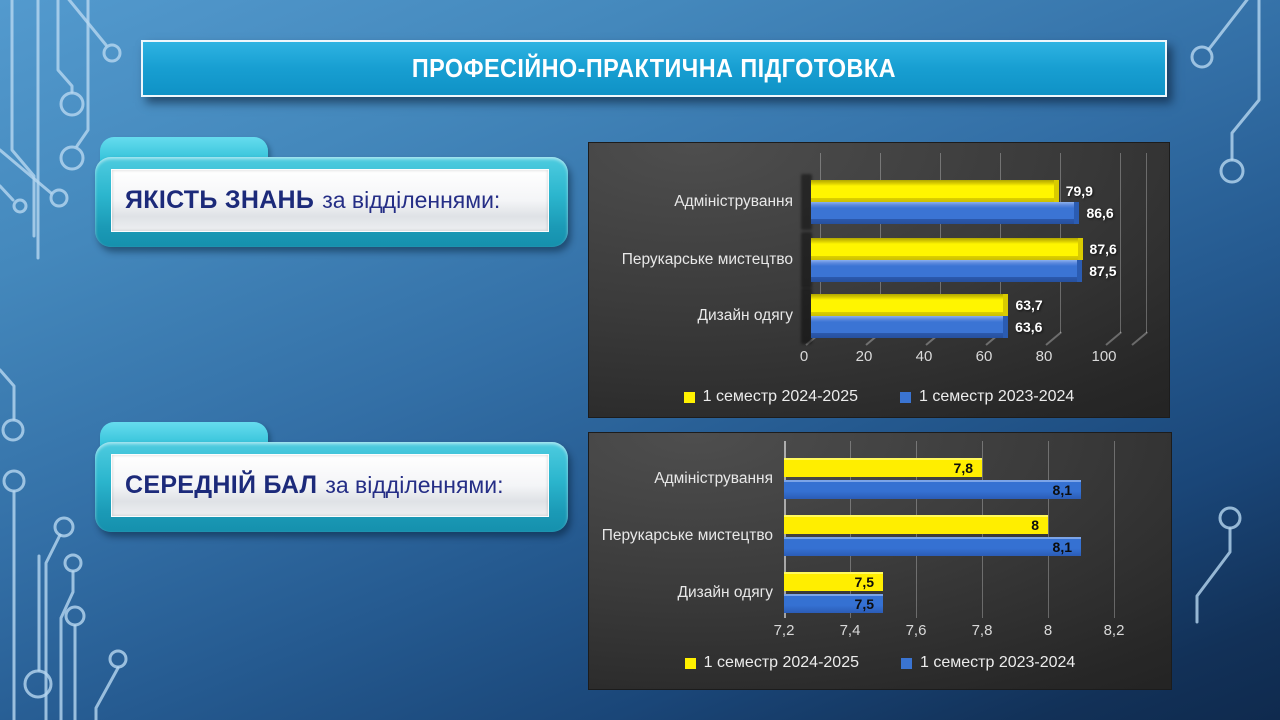 The image size is (1280, 720). Describe the element at coordinates (916, 630) in the screenshot. I see `x-axis-tick-label: 7,6` at that location.